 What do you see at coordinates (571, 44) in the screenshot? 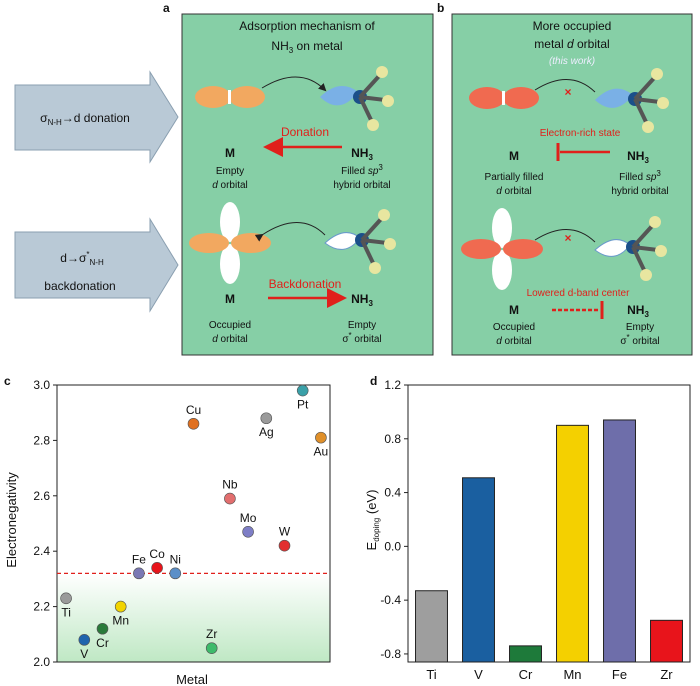
I see `panel-title: metal d orbital` at bounding box center [571, 44].